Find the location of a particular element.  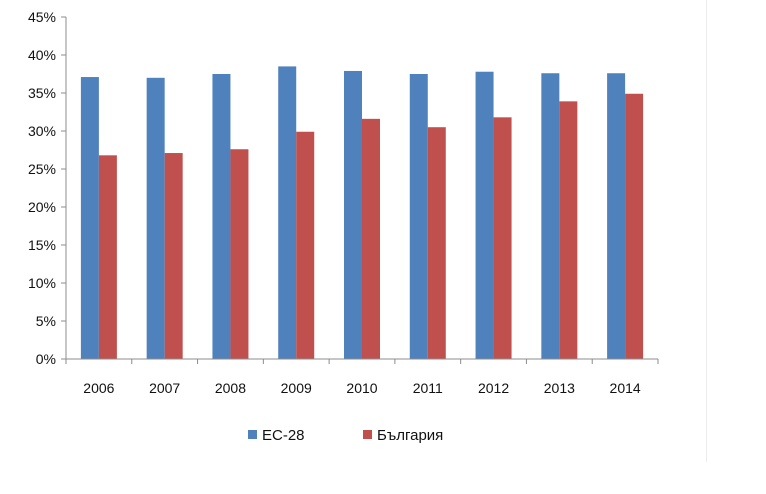

bar-bulgaria-2010 is located at coordinates (371, 238).